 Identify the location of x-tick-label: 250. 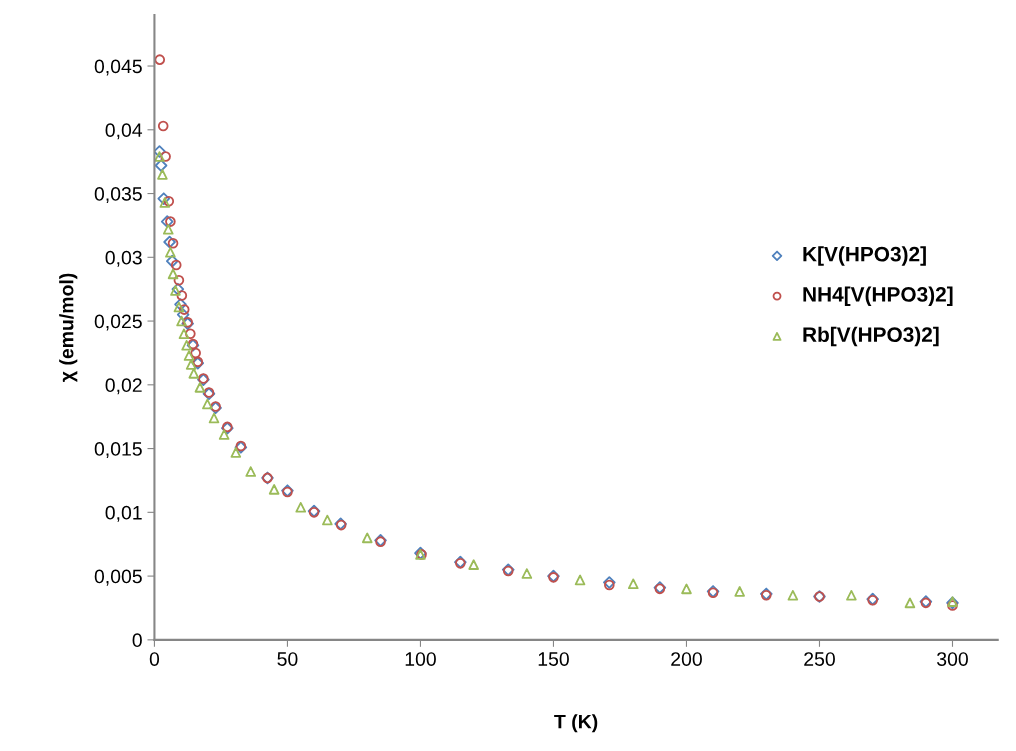
(819, 659).